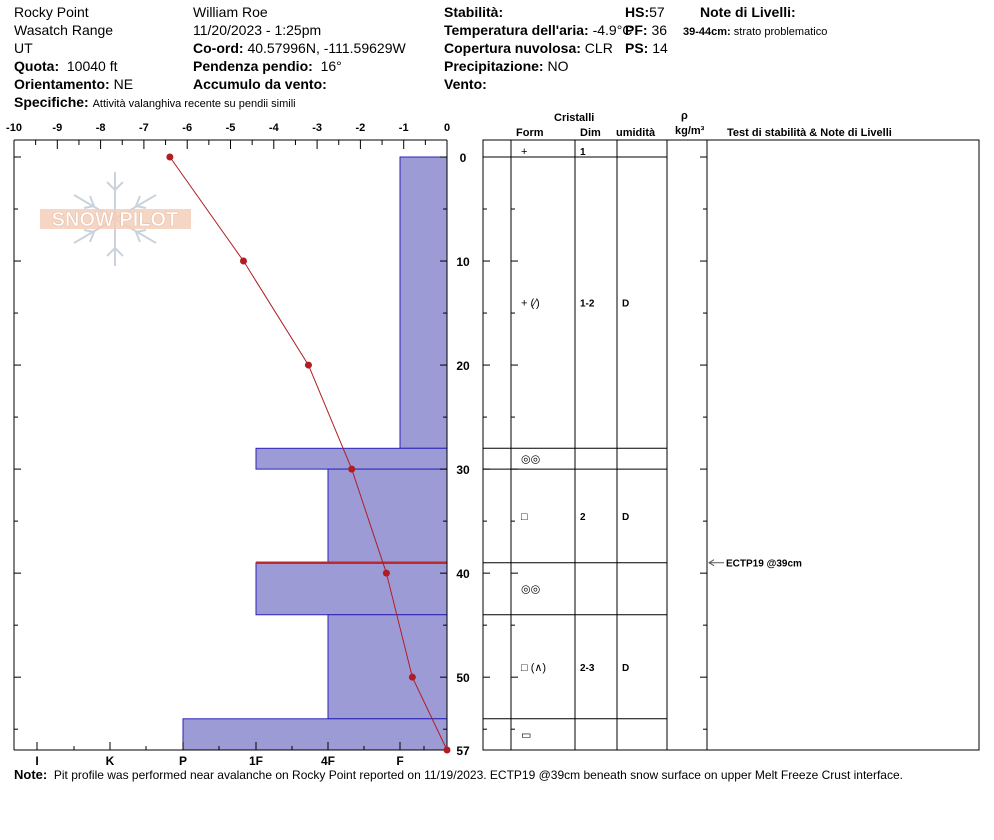  I want to click on col-density-unit: kg/m³, so click(690, 131).